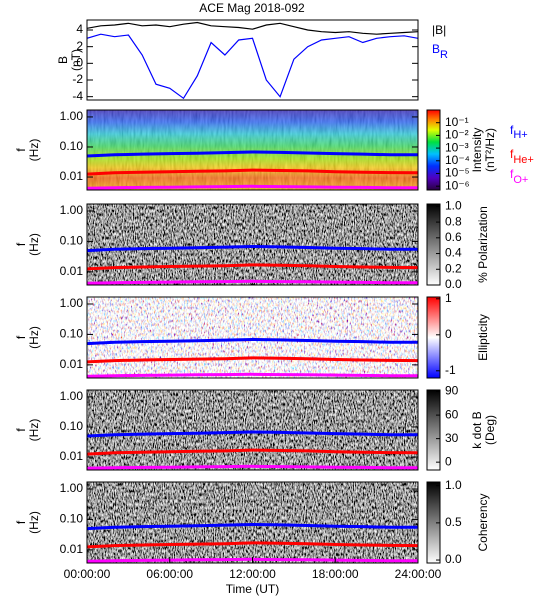  I want to click on legend-entry: fO+, so click(519, 176).